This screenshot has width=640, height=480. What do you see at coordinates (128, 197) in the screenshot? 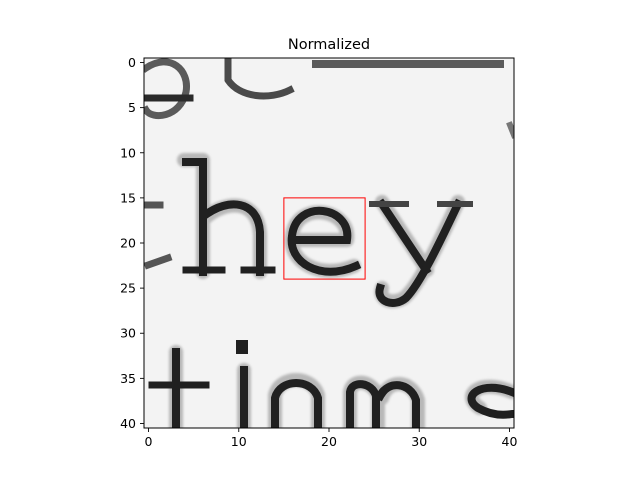
I see `y-tick-label: 15` at bounding box center [128, 197].